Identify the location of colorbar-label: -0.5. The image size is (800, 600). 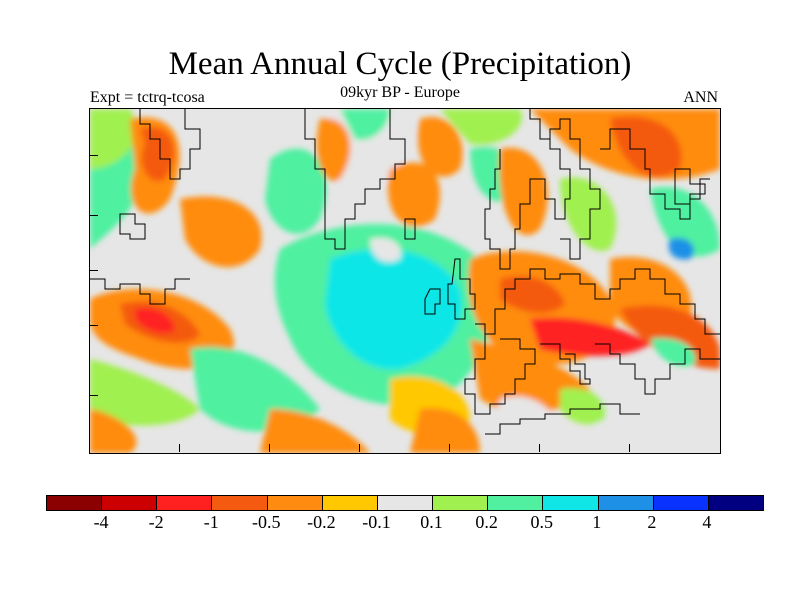
(266, 522).